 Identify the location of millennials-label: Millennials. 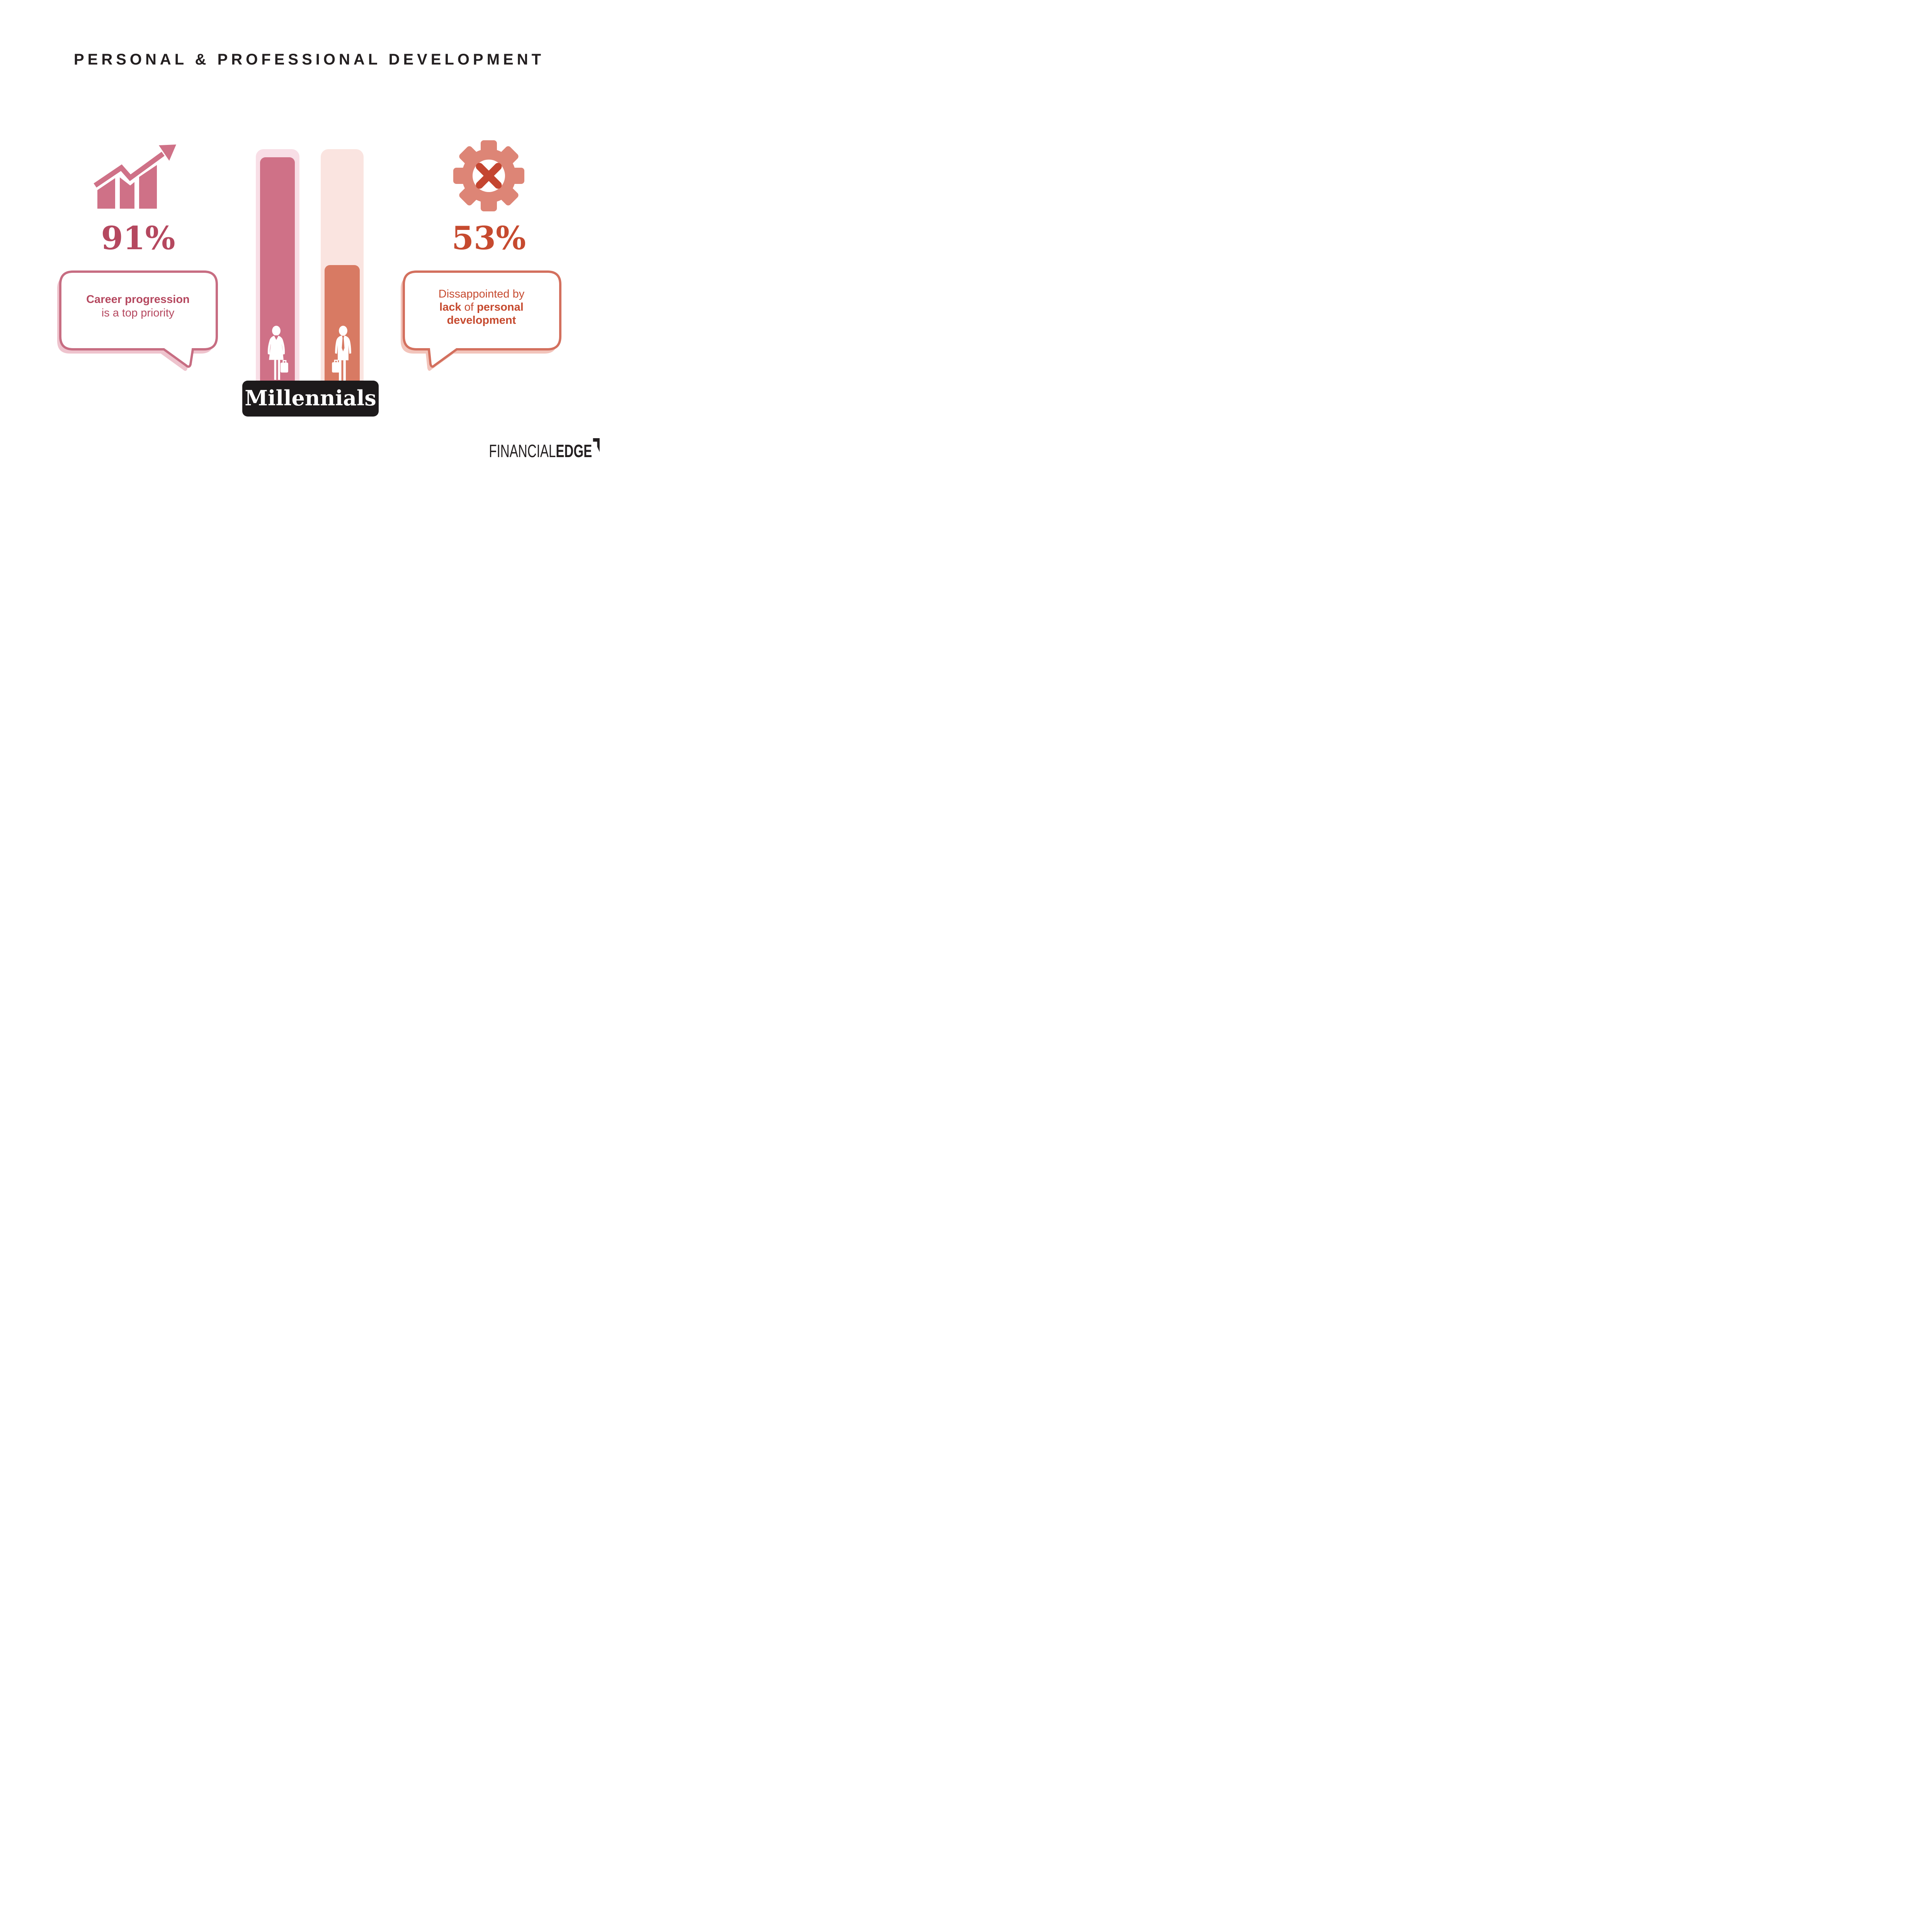
(310, 397).